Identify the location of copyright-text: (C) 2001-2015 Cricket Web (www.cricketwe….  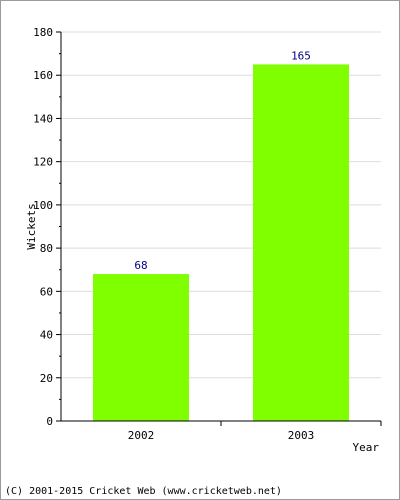
(143, 491).